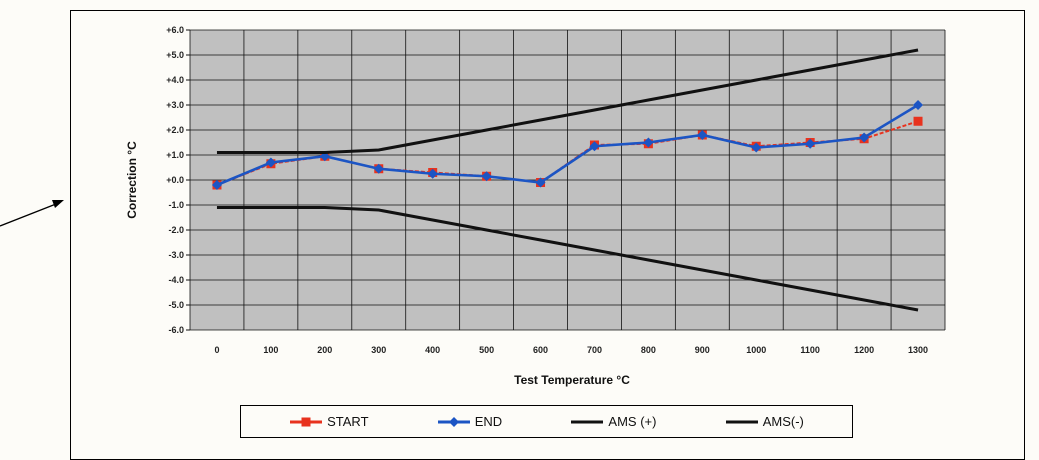 The width and height of the screenshot is (1039, 460). What do you see at coordinates (702, 350) in the screenshot?
I see `x-tick-label: 900` at bounding box center [702, 350].